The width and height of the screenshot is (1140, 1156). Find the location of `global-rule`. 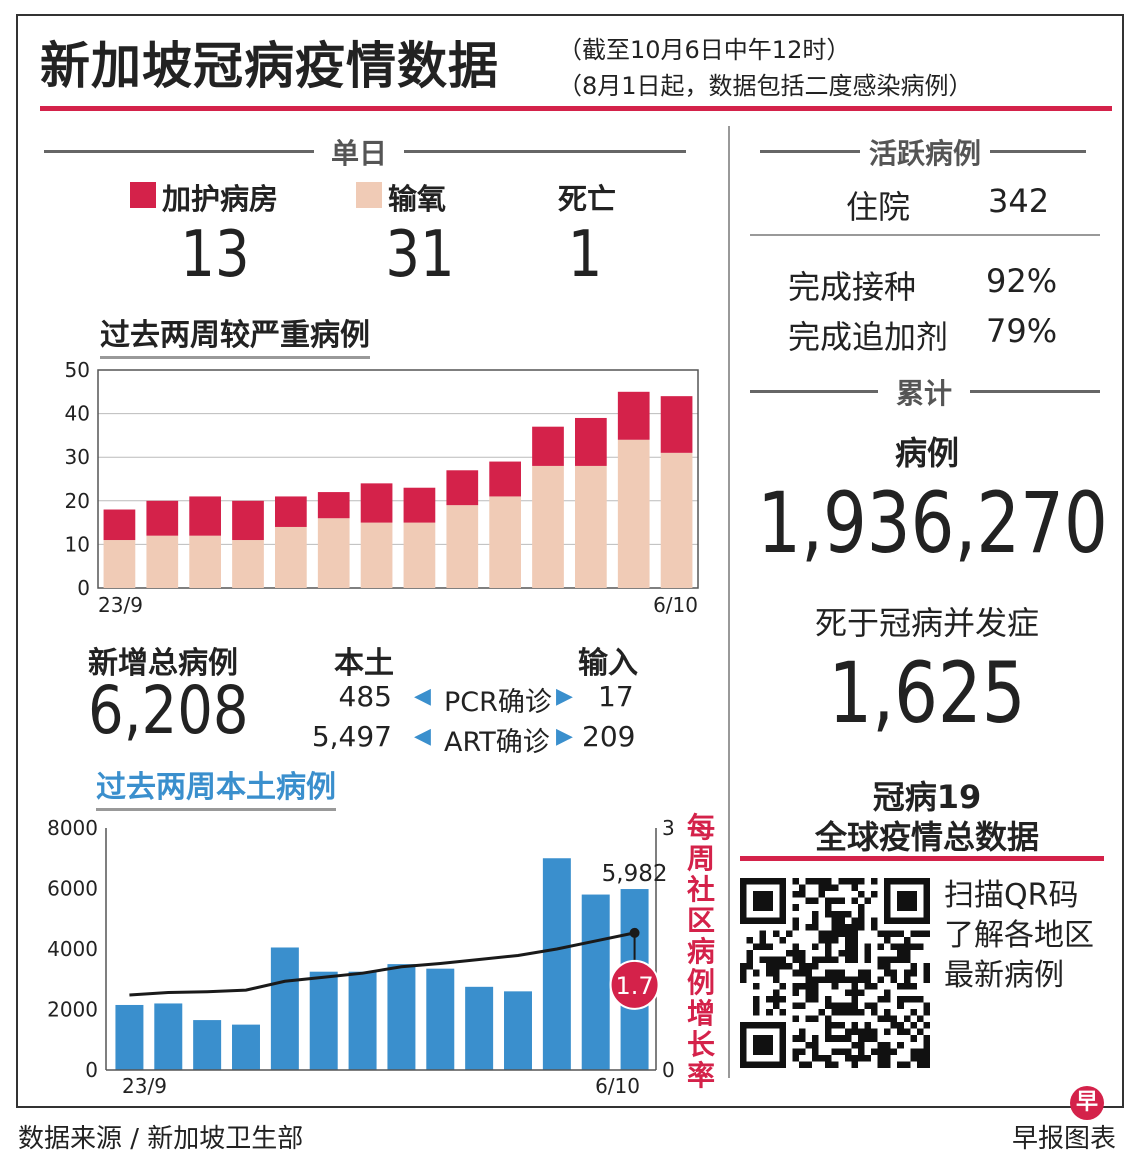

global-rule is located at coordinates (922, 858).